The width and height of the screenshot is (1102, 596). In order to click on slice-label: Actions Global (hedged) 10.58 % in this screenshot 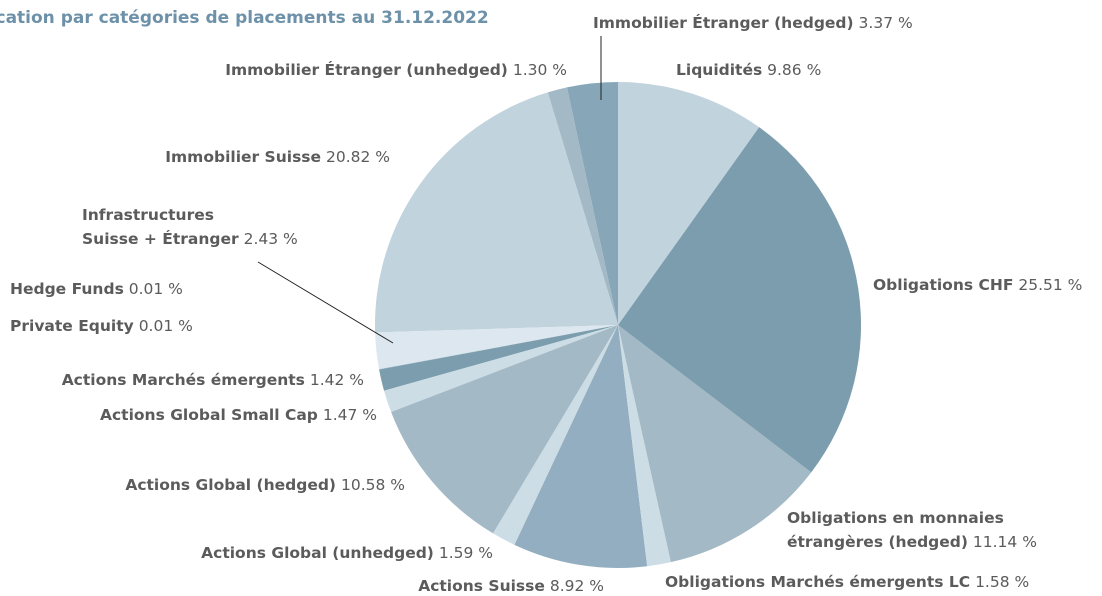, I will do `click(265, 485)`.